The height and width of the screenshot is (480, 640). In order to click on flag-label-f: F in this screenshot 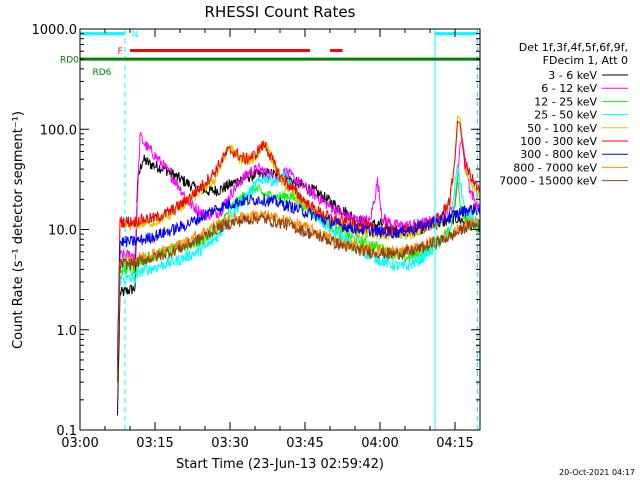, I will do `click(120, 52)`.